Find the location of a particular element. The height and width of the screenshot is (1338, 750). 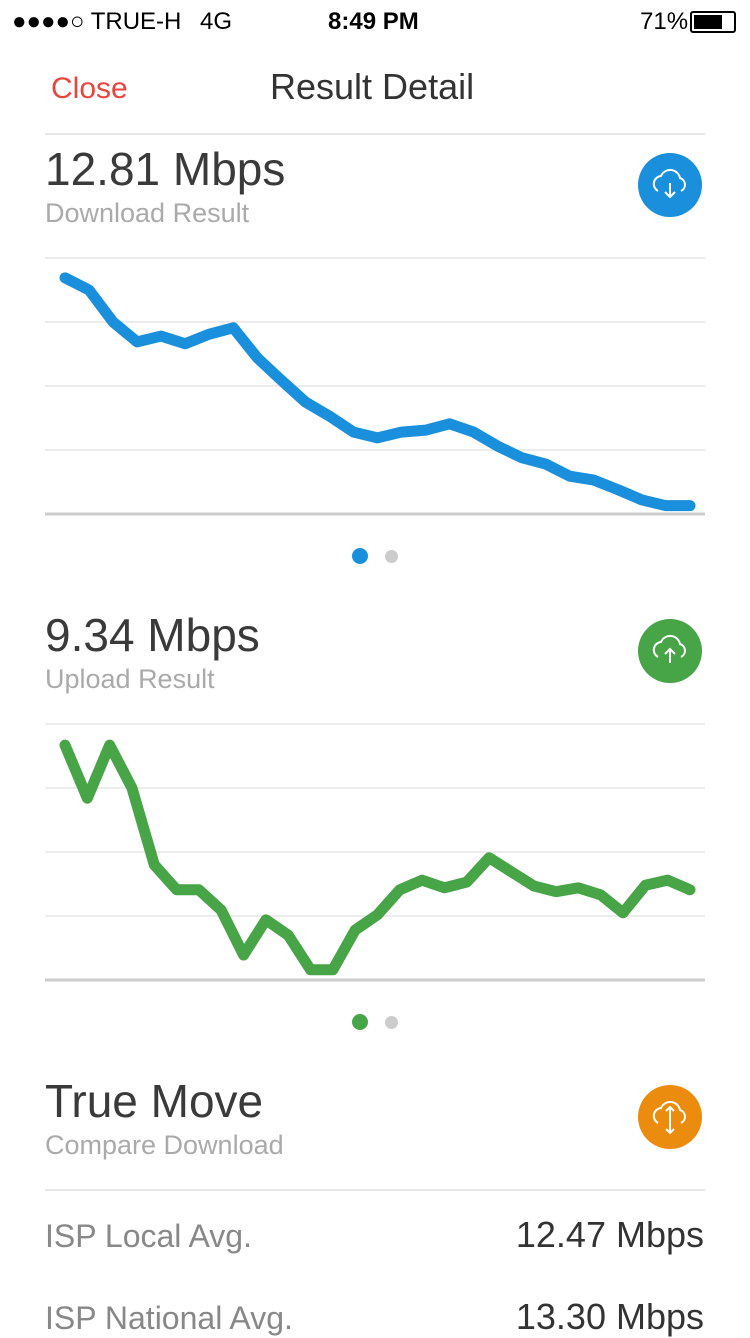

download-icon is located at coordinates (670, 185).